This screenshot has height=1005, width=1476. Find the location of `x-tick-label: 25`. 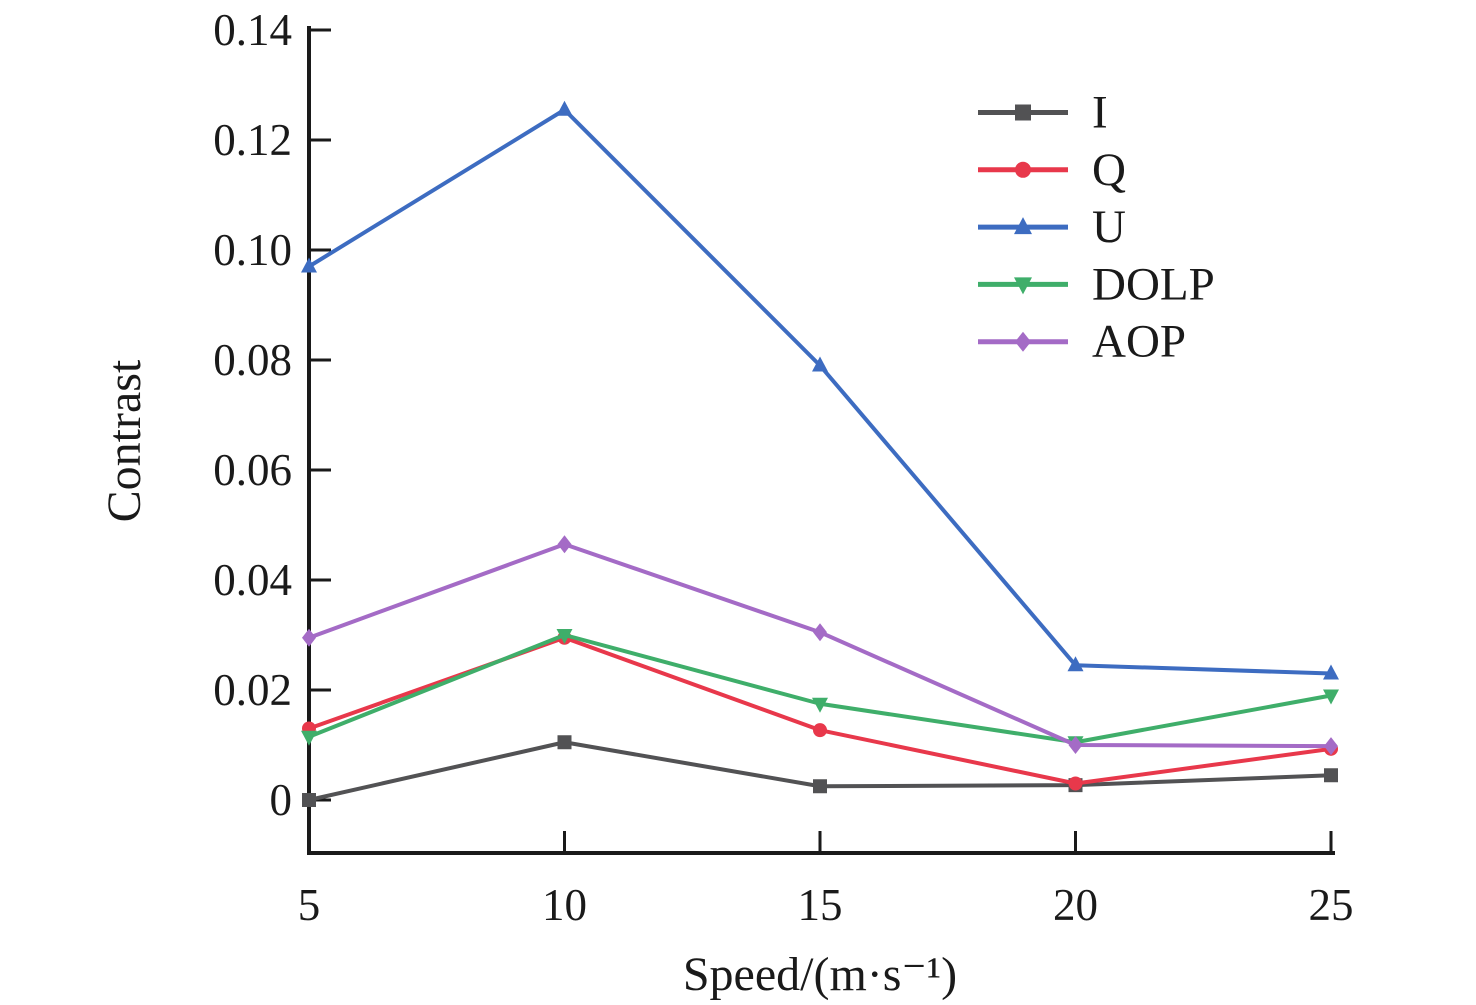

x-tick-label: 25 is located at coordinates (1331, 905).